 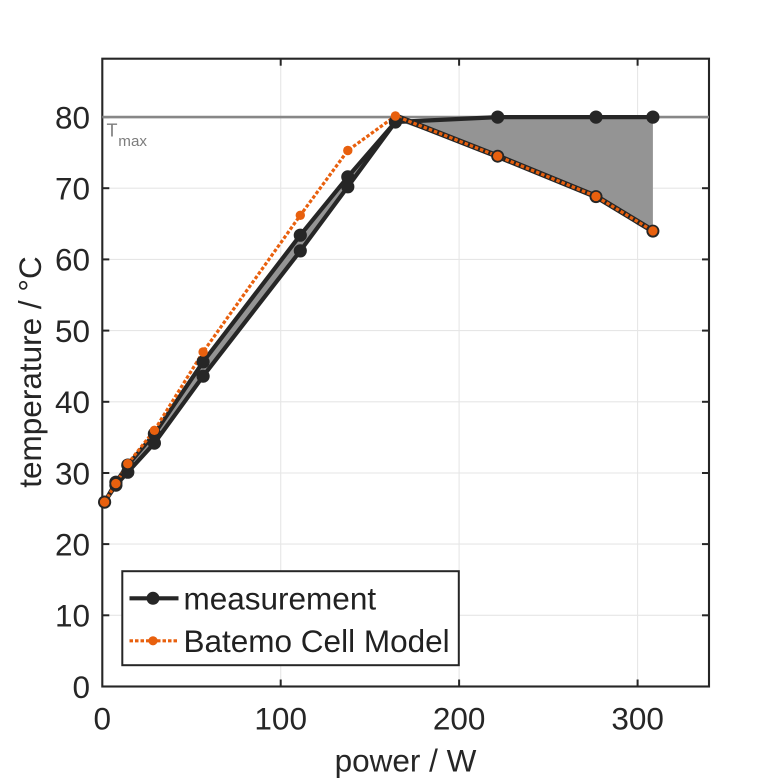 What do you see at coordinates (72, 331) in the screenshot?
I see `svg-text: 50` at bounding box center [72, 331].